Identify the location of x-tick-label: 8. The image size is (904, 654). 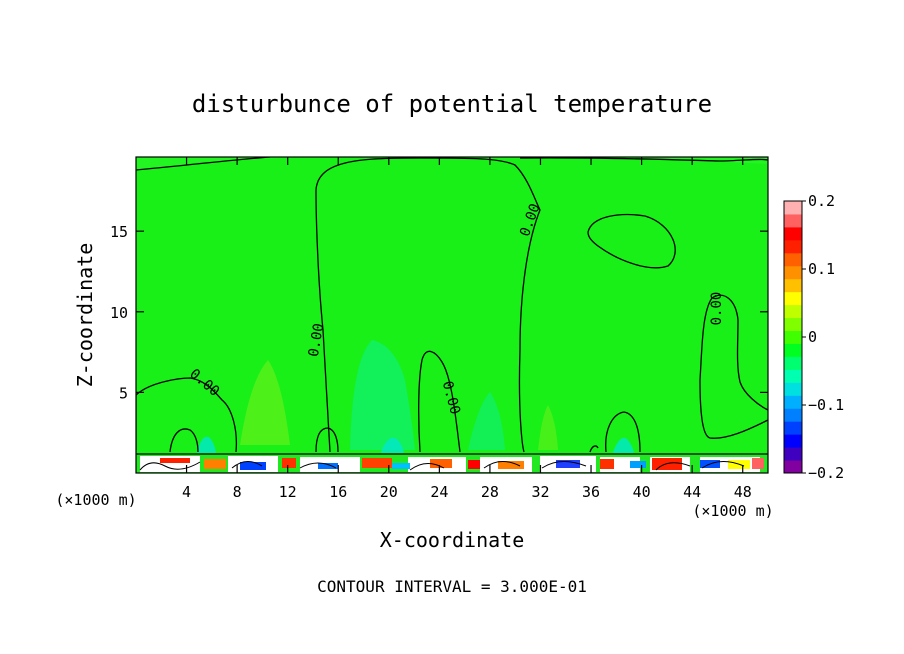
(237, 492).